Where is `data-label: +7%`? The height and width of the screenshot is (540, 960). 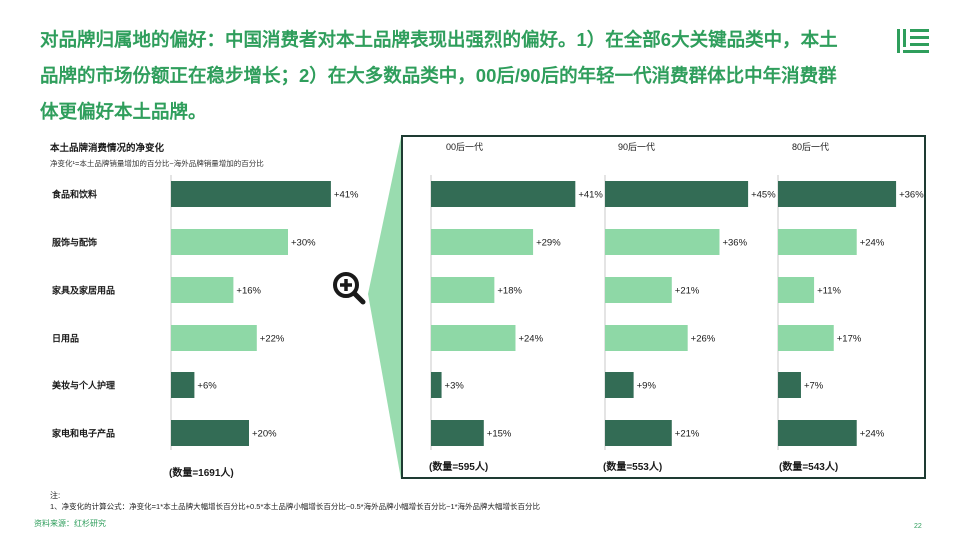 data-label: +7% is located at coordinates (814, 386).